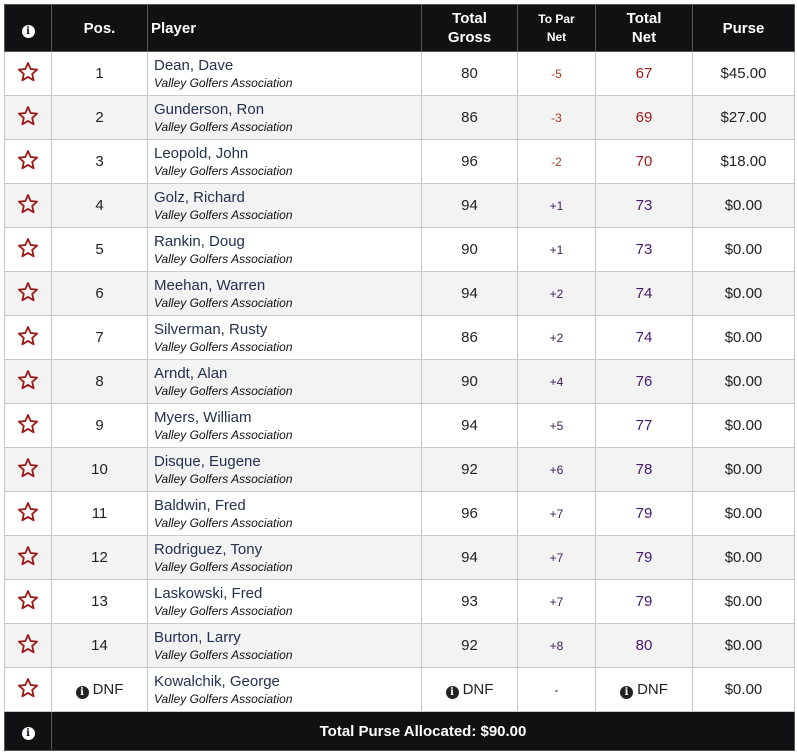 The width and height of the screenshot is (797, 755). Describe the element at coordinates (743, 28) in the screenshot. I see `header-purse: Purse` at that location.